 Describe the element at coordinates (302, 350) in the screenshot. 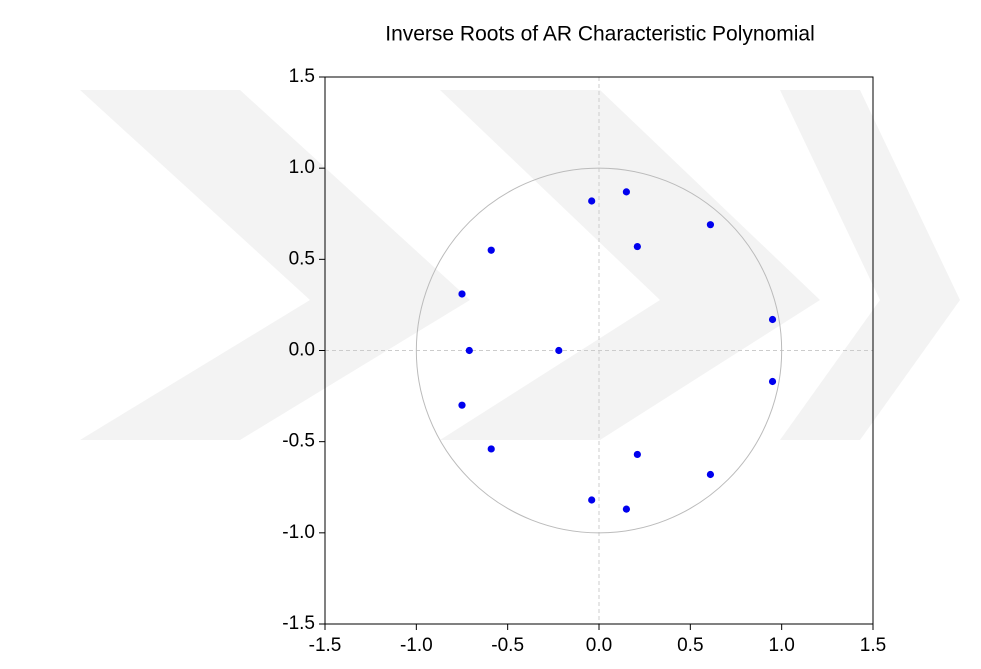

I see `y-tick-label: 0.0` at that location.